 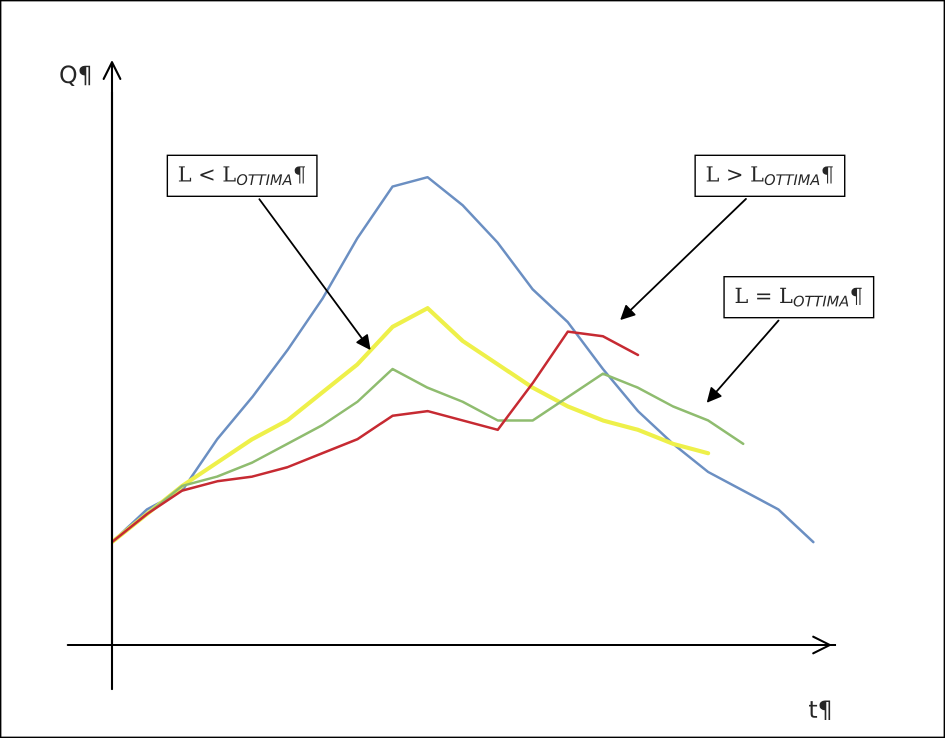 I want to click on x-axis-title: t¶, so click(x=819, y=710).